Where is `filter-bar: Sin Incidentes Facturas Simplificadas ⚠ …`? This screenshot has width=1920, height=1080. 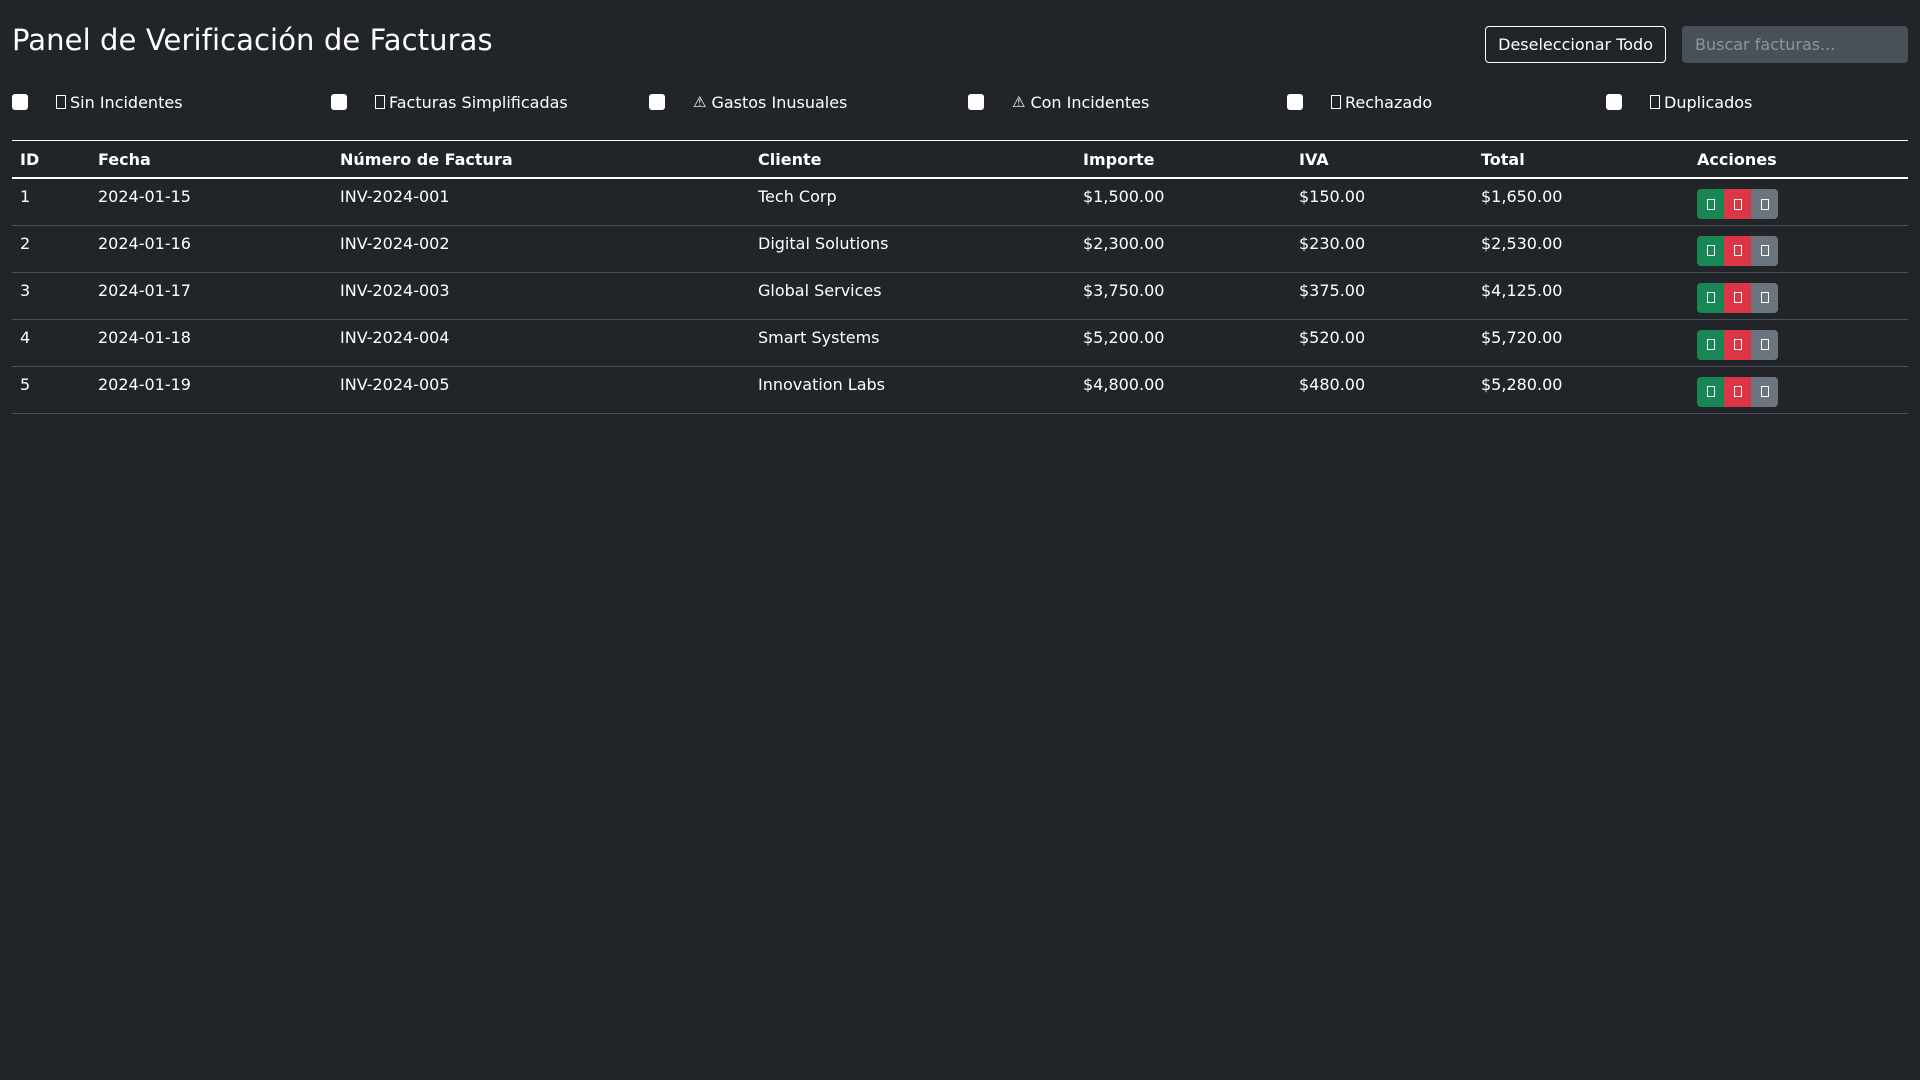 filter-bar: Sin Incidentes Facturas Simplificadas ⚠ … is located at coordinates (966, 102).